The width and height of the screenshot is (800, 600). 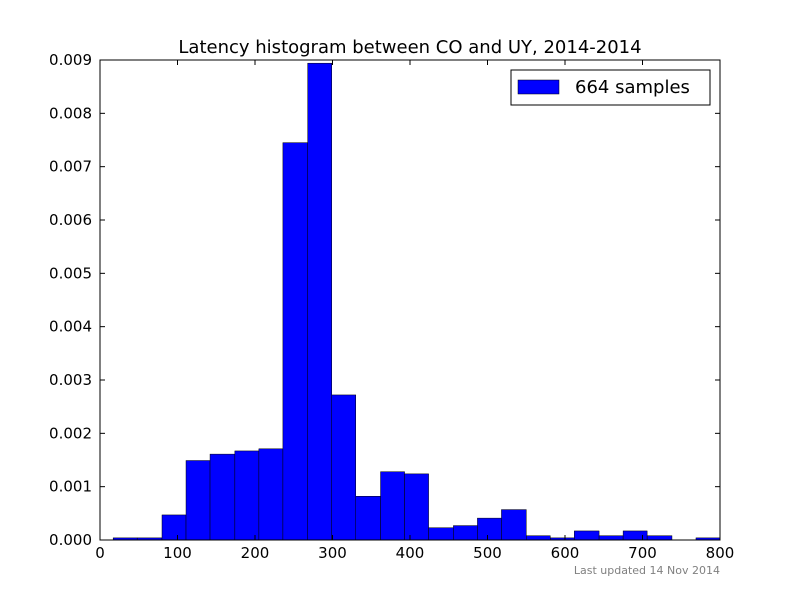 I want to click on y-tick-label: 0.006, so click(x=70, y=220).